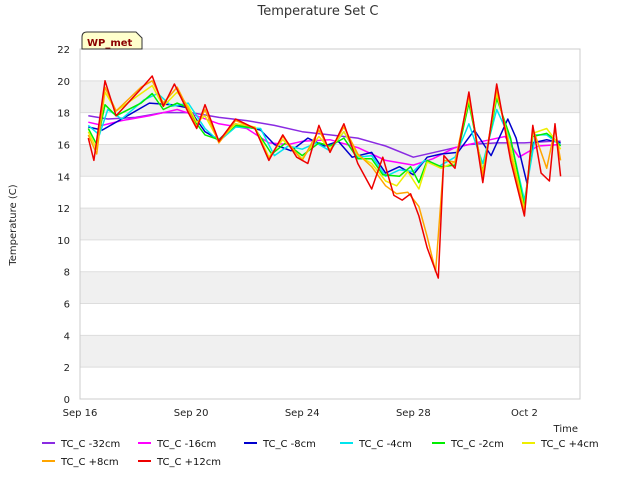 The image size is (640, 480). I want to click on x-tick-label: Sep 20, so click(191, 413).